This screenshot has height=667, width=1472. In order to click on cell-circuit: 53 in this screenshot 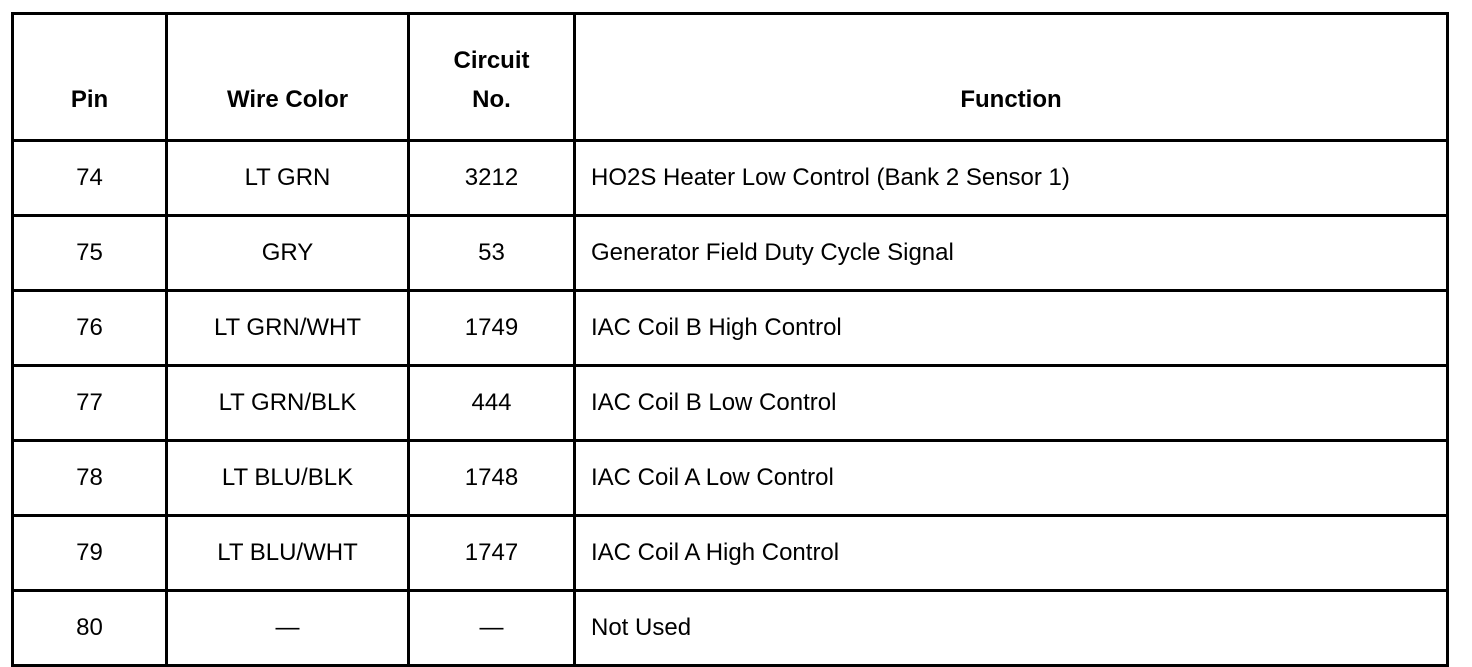, I will do `click(491, 253)`.